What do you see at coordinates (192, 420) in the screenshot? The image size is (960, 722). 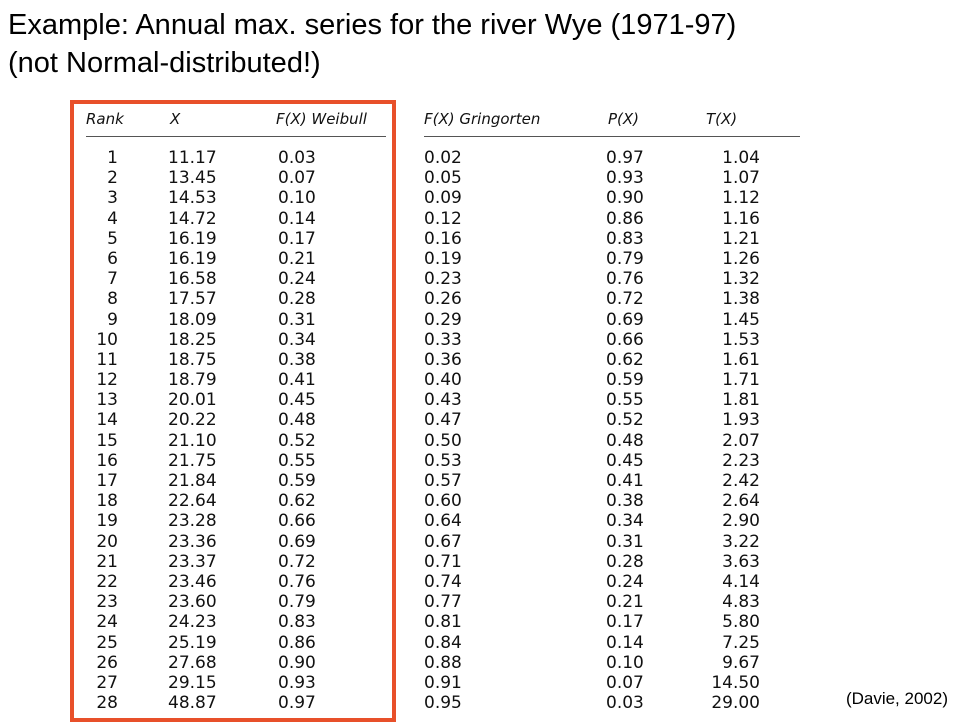 I see `x-cell: 20.22` at bounding box center [192, 420].